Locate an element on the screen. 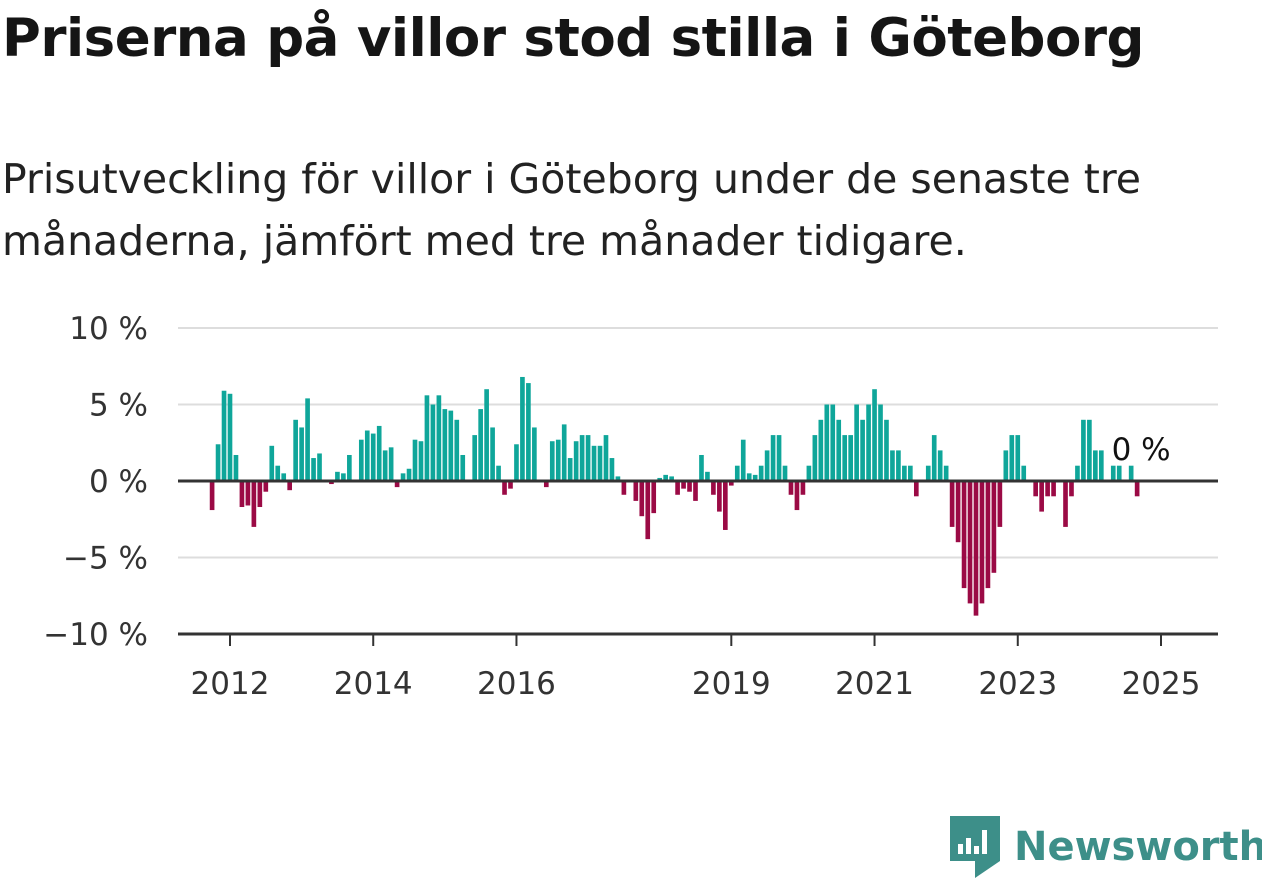  x-tick-label: 2023 is located at coordinates (1017, 684).